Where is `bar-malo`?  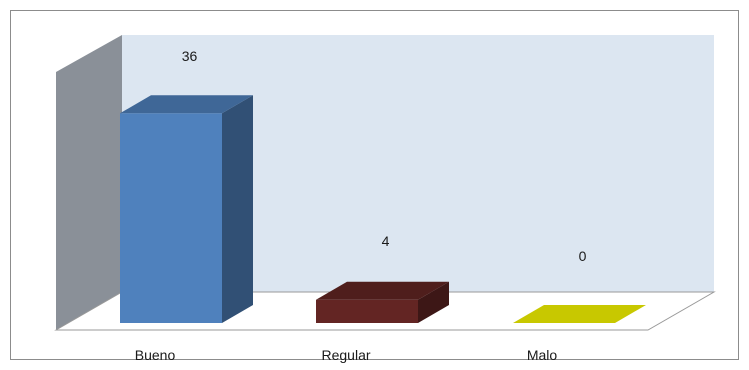
bar-malo is located at coordinates (579, 314).